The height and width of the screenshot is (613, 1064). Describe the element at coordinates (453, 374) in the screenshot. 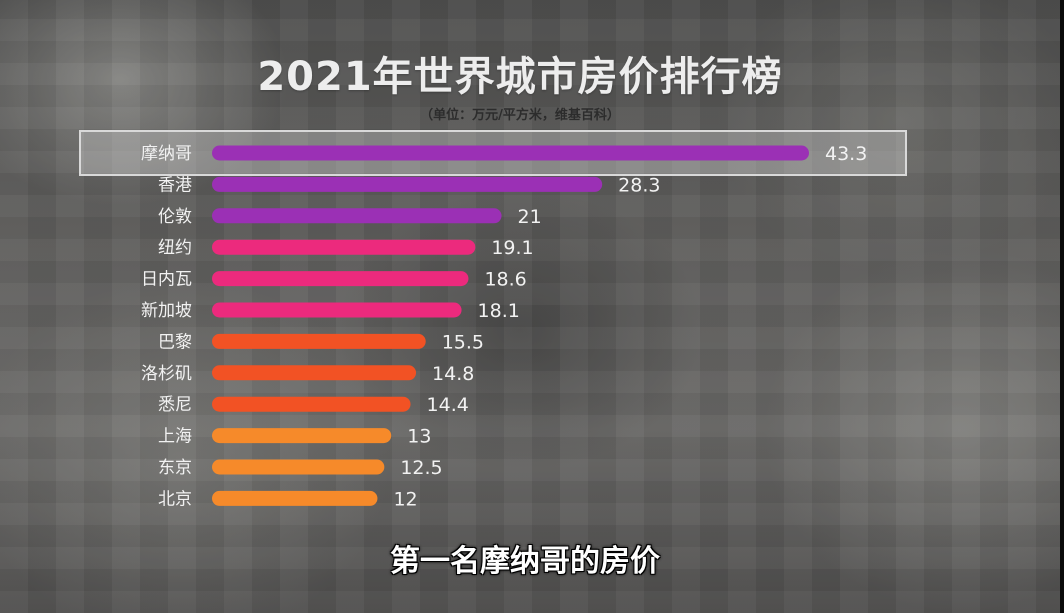

I see `value-label: 14.8` at that location.